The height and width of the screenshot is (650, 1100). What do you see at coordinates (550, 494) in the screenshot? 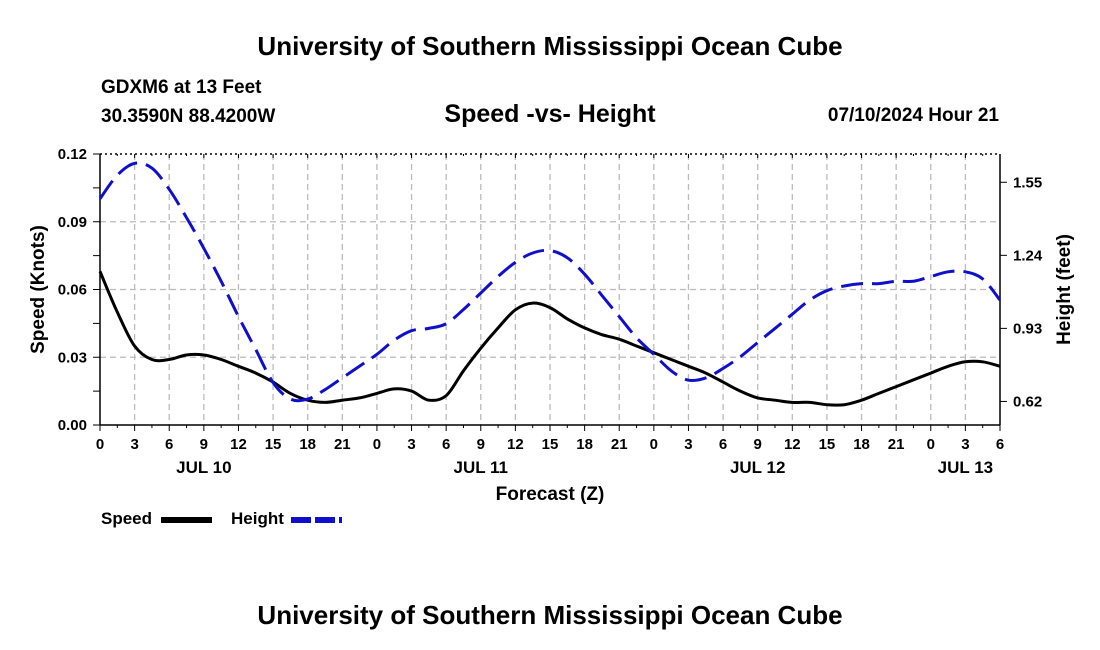
I see `x-axis-title: Forecast (Z)` at bounding box center [550, 494].